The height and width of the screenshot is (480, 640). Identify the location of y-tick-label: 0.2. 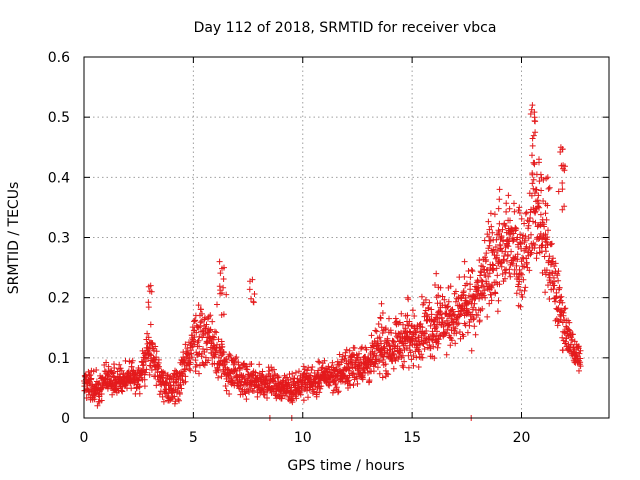
(59, 299).